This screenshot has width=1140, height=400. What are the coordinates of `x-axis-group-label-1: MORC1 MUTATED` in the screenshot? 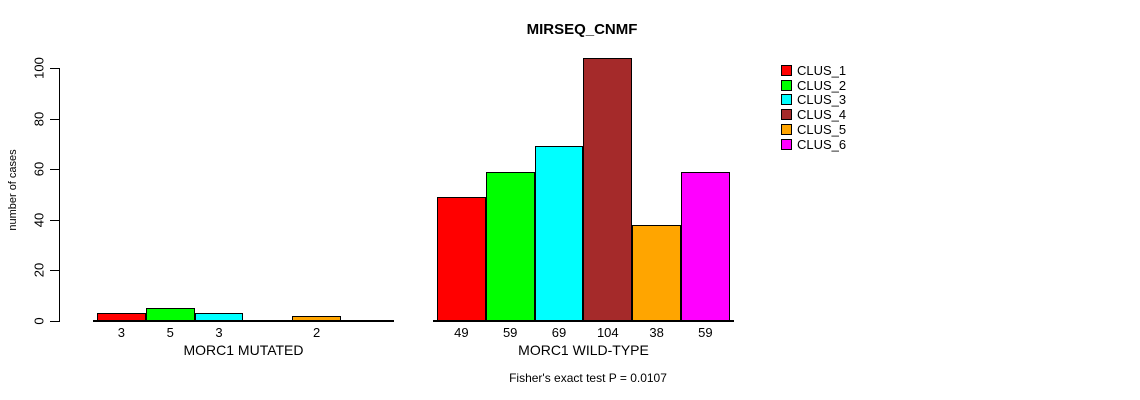 It's located at (243, 350).